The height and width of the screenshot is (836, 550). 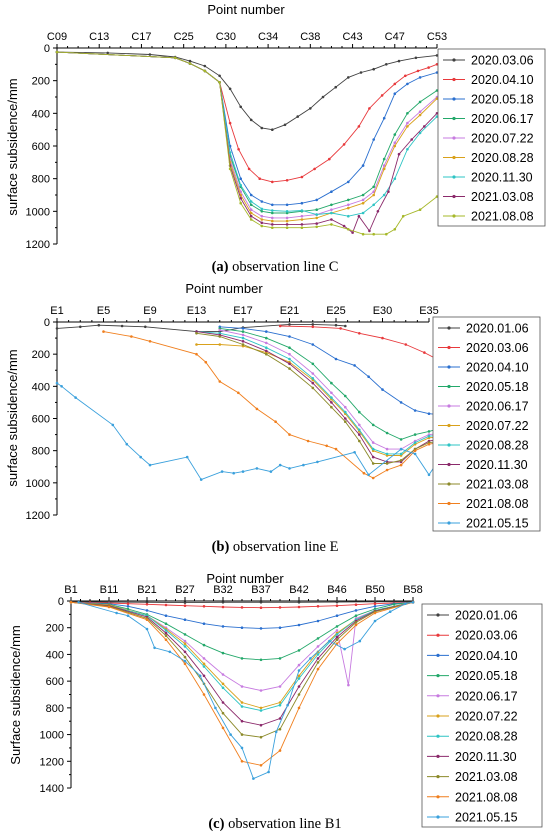 I want to click on panel-b-x-tick-label: E25, so click(x=336, y=311).